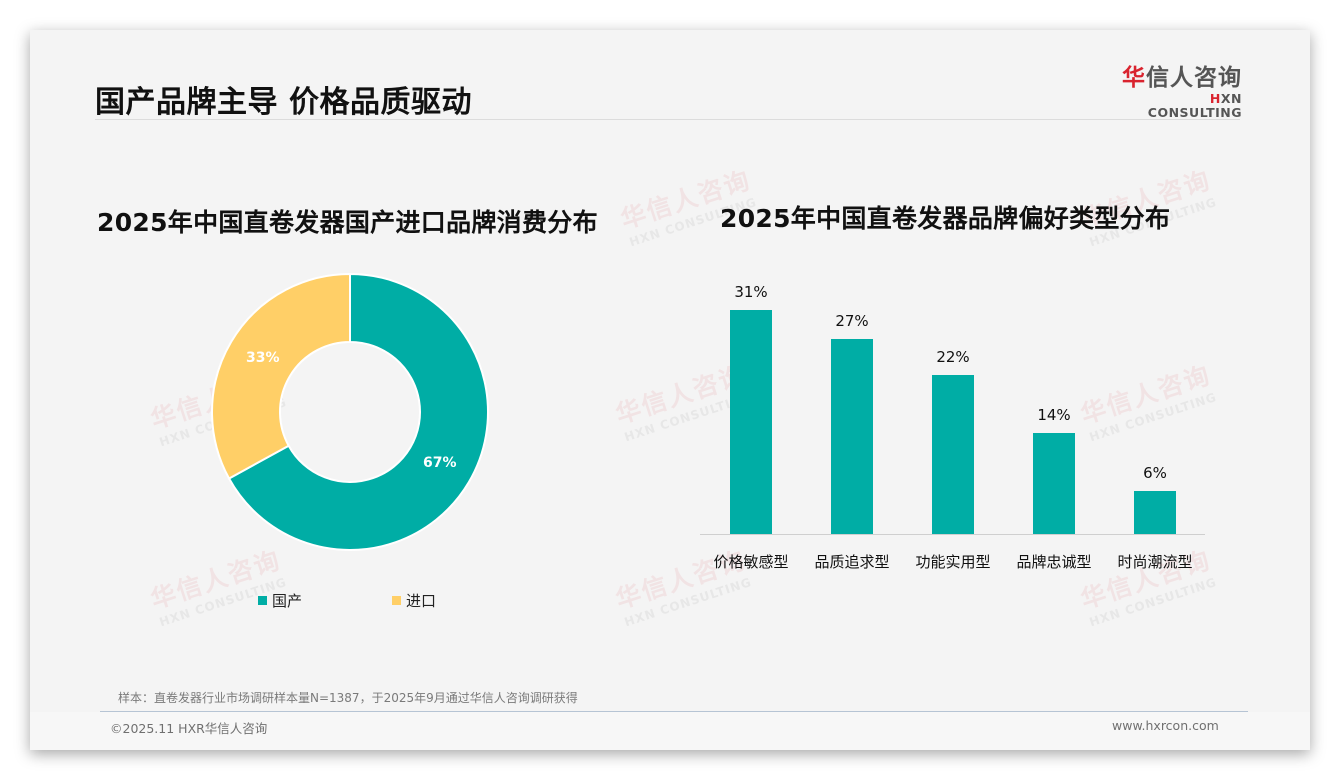 The image size is (1340, 780). I want to click on bar-function-practical, so click(953, 454).